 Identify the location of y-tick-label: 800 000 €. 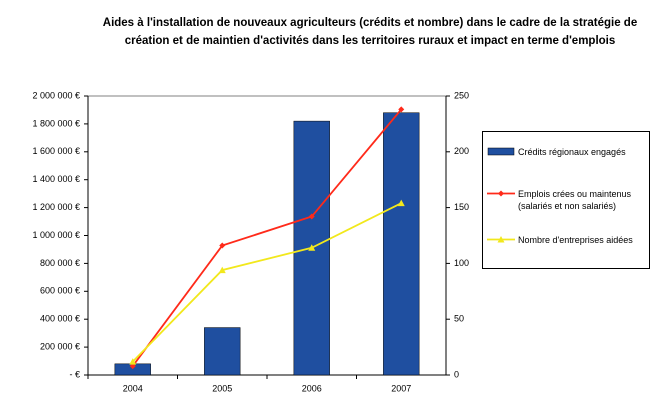
(60, 263).